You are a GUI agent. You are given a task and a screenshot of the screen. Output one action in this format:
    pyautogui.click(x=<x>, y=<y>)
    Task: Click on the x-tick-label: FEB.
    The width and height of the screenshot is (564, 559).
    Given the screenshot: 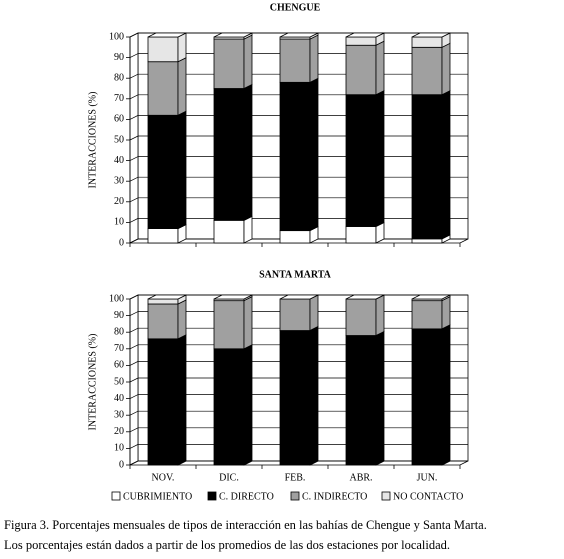 What is the action you would take?
    pyautogui.click(x=295, y=477)
    